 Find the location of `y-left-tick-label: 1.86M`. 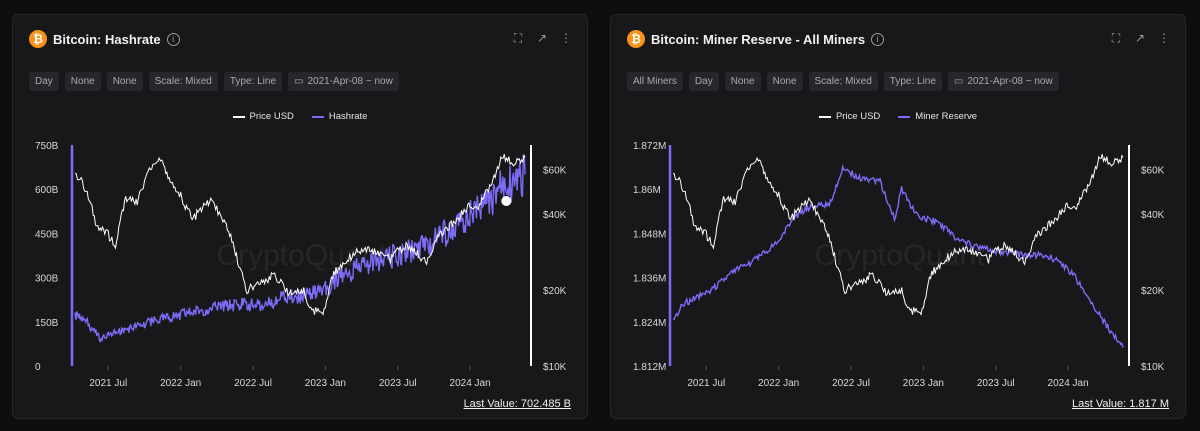

y-left-tick-label: 1.86M is located at coordinates (647, 190).